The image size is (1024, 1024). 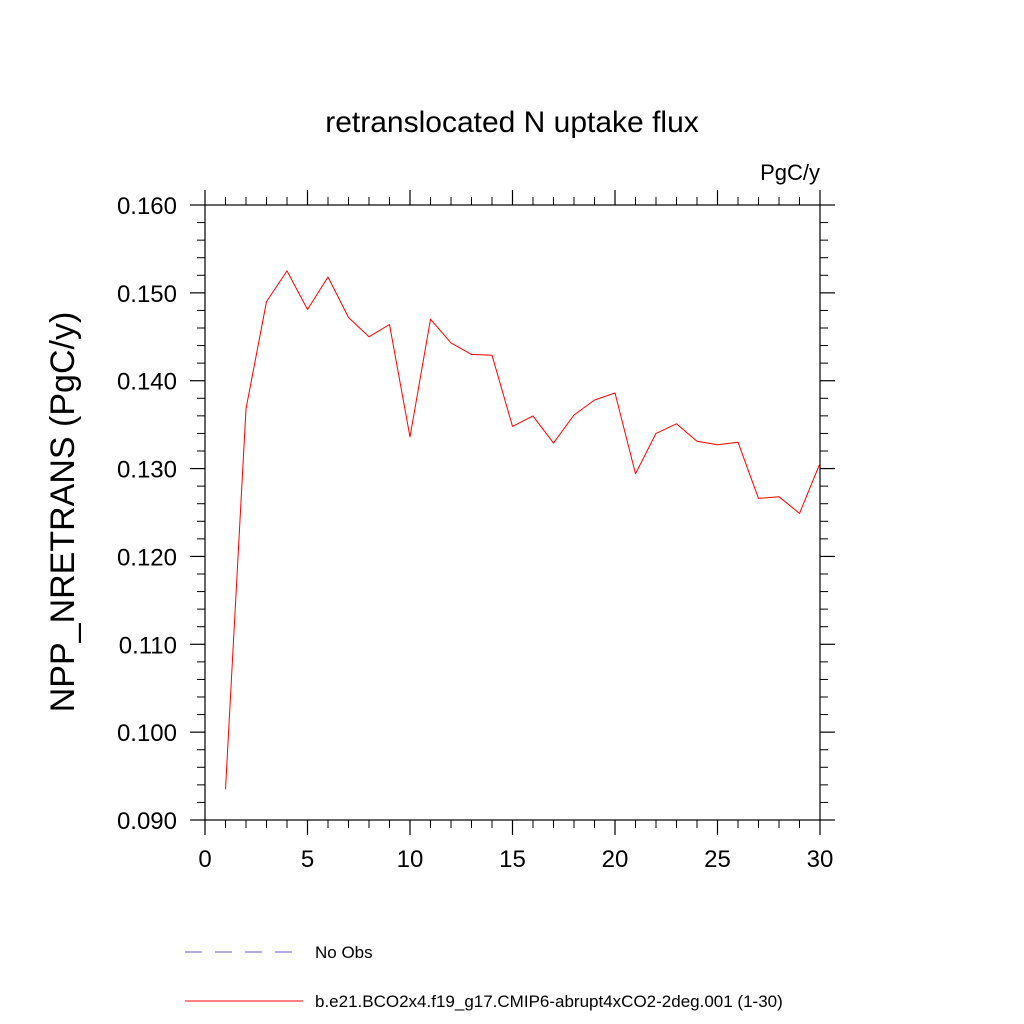 I want to click on y-tick-label: 0.150, so click(x=147, y=294).